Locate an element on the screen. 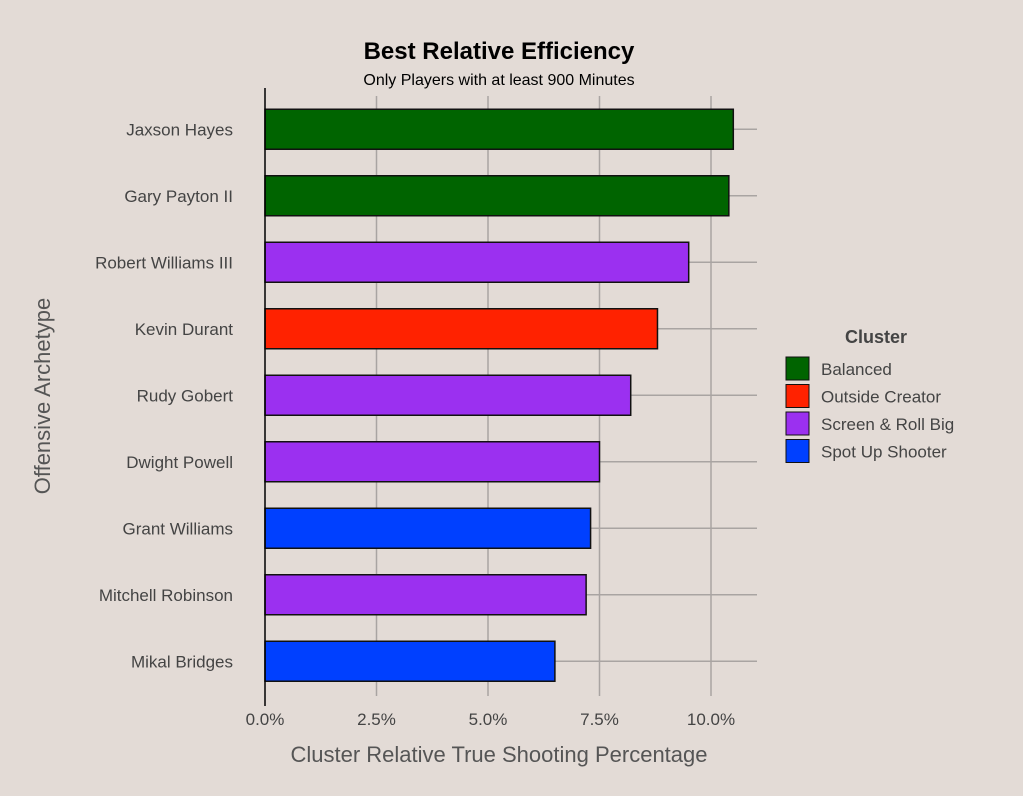 The width and height of the screenshot is (1023, 796). y-tick-label: Mitchell Robinson is located at coordinates (166, 595).